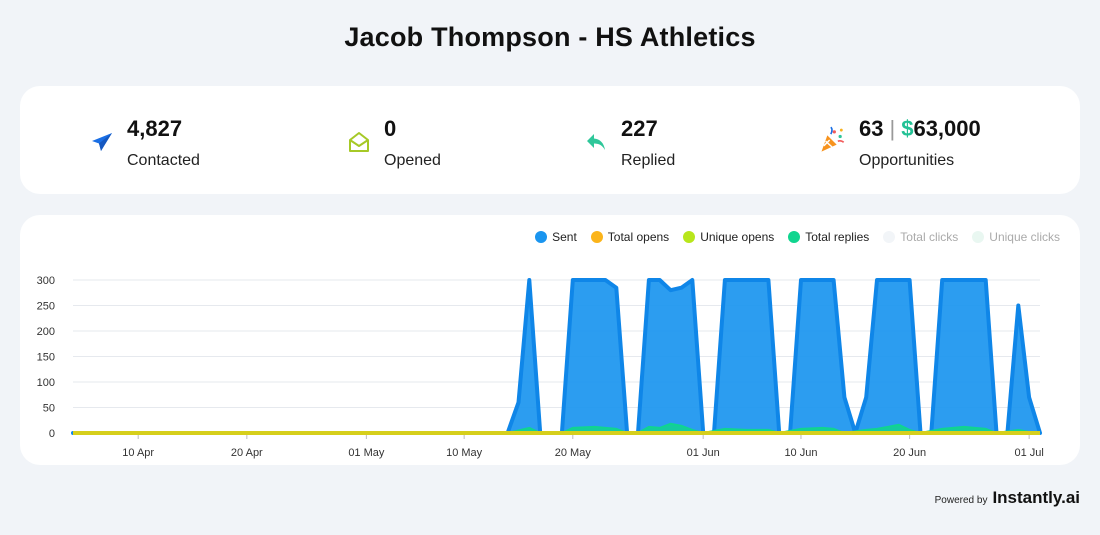 This screenshot has width=1100, height=535. I want to click on paper-plane-icon, so click(102, 142).